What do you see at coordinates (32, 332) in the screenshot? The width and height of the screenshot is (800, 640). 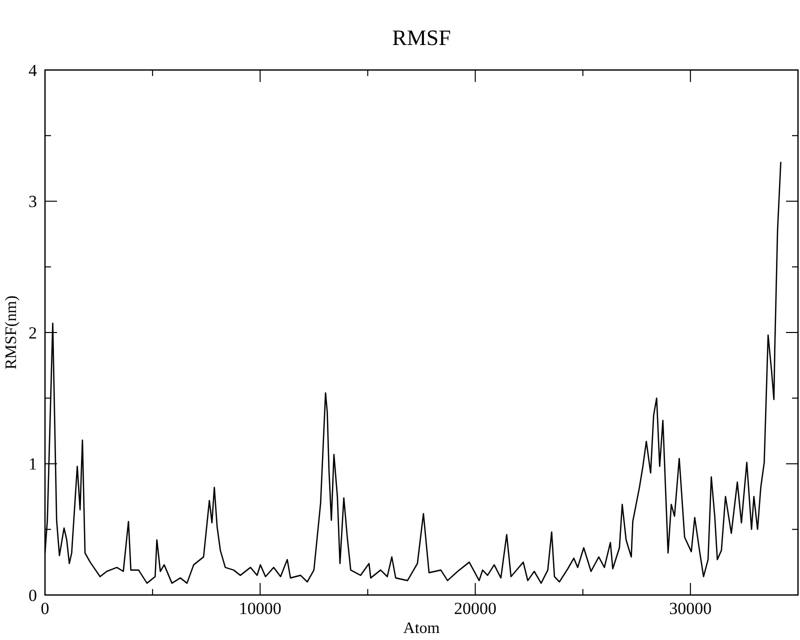 I see `y-tick-label: 2` at bounding box center [32, 332].